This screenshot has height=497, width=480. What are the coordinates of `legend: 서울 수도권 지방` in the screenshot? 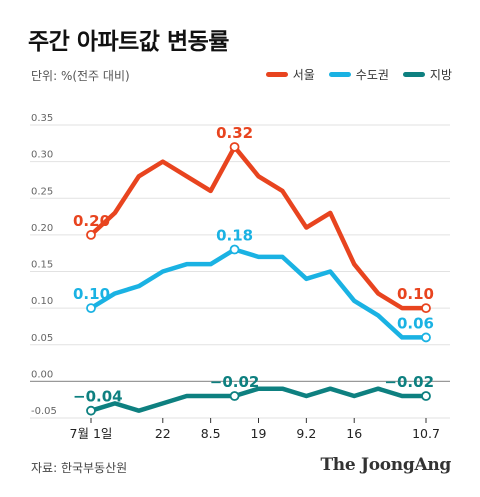 It's located at (358, 74).